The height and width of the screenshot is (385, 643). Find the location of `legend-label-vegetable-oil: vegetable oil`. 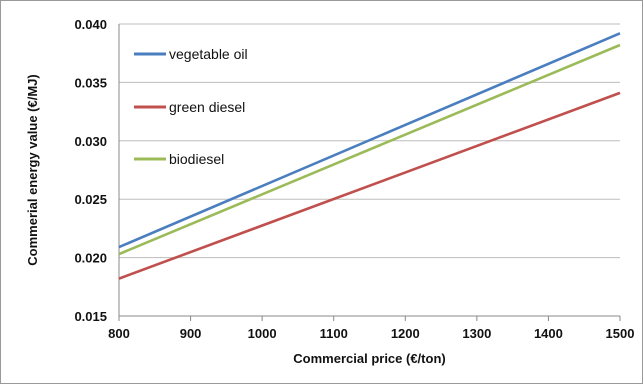

legend-label-vegetable-oil: vegetable oil is located at coordinates (208, 54).